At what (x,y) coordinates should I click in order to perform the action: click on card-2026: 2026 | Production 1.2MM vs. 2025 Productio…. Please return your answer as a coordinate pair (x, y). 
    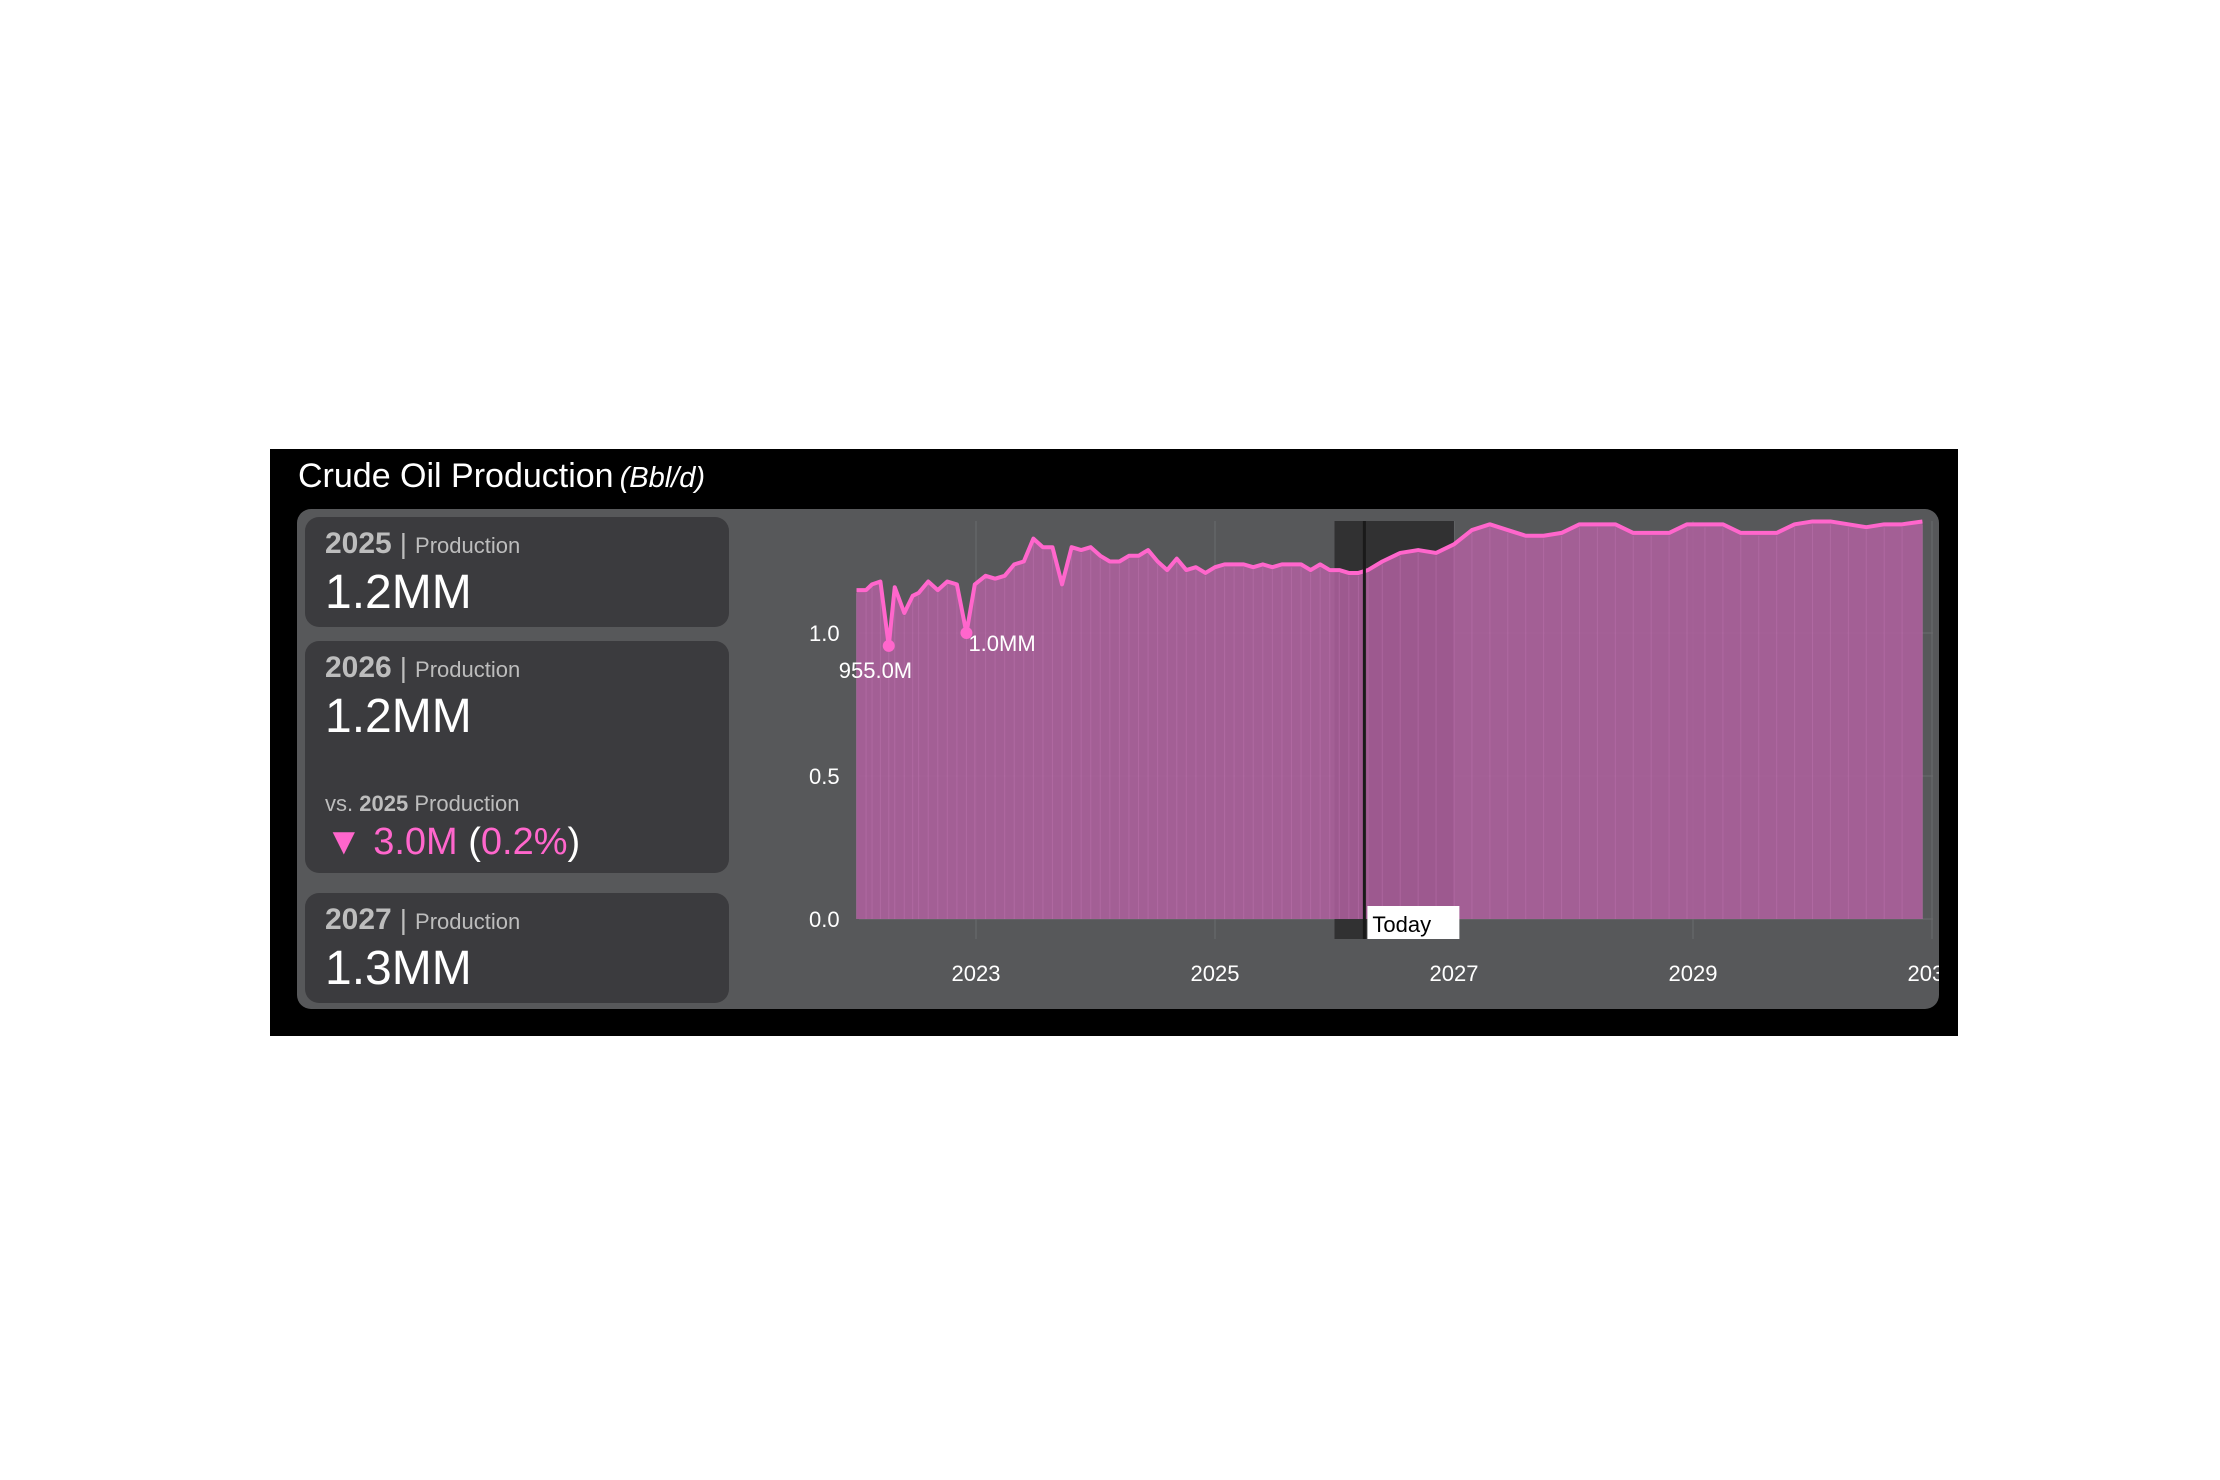
    Looking at the image, I should click on (517, 757).